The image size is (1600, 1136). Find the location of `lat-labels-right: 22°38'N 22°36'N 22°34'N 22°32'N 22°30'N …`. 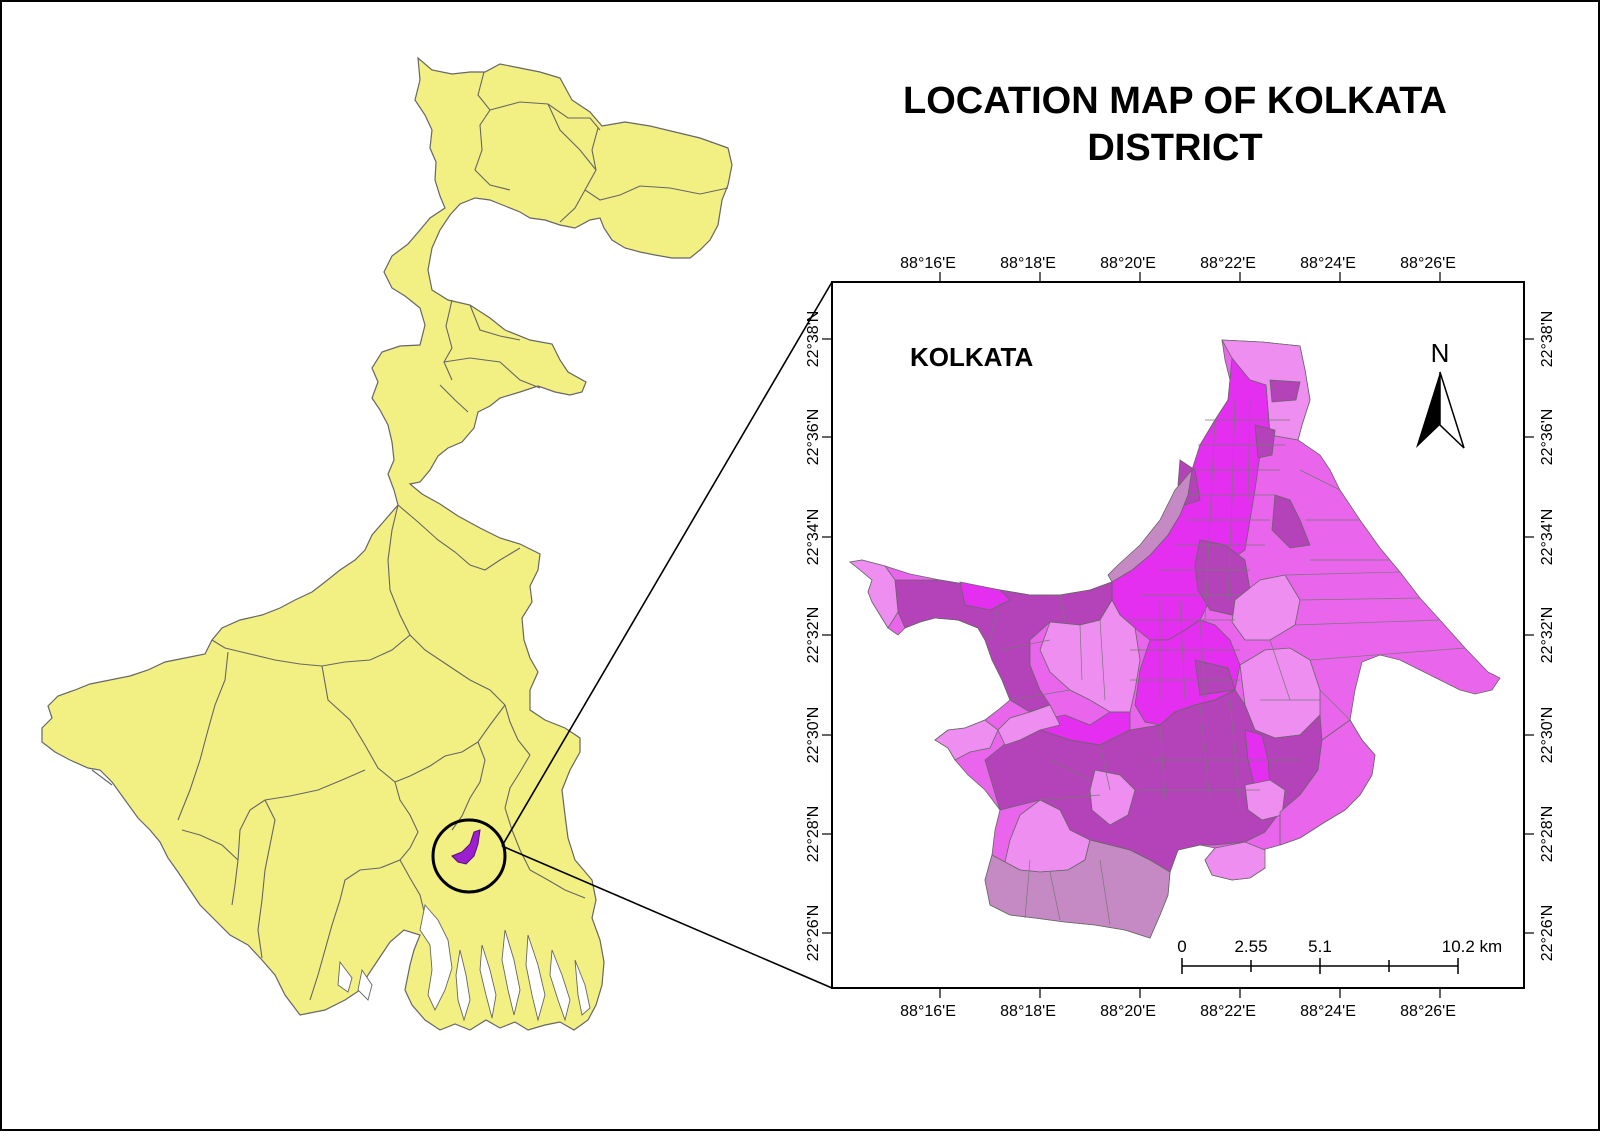

lat-labels-right: 22°38'N 22°36'N 22°34'N 22°32'N 22°30'N … is located at coordinates (1547, 636).